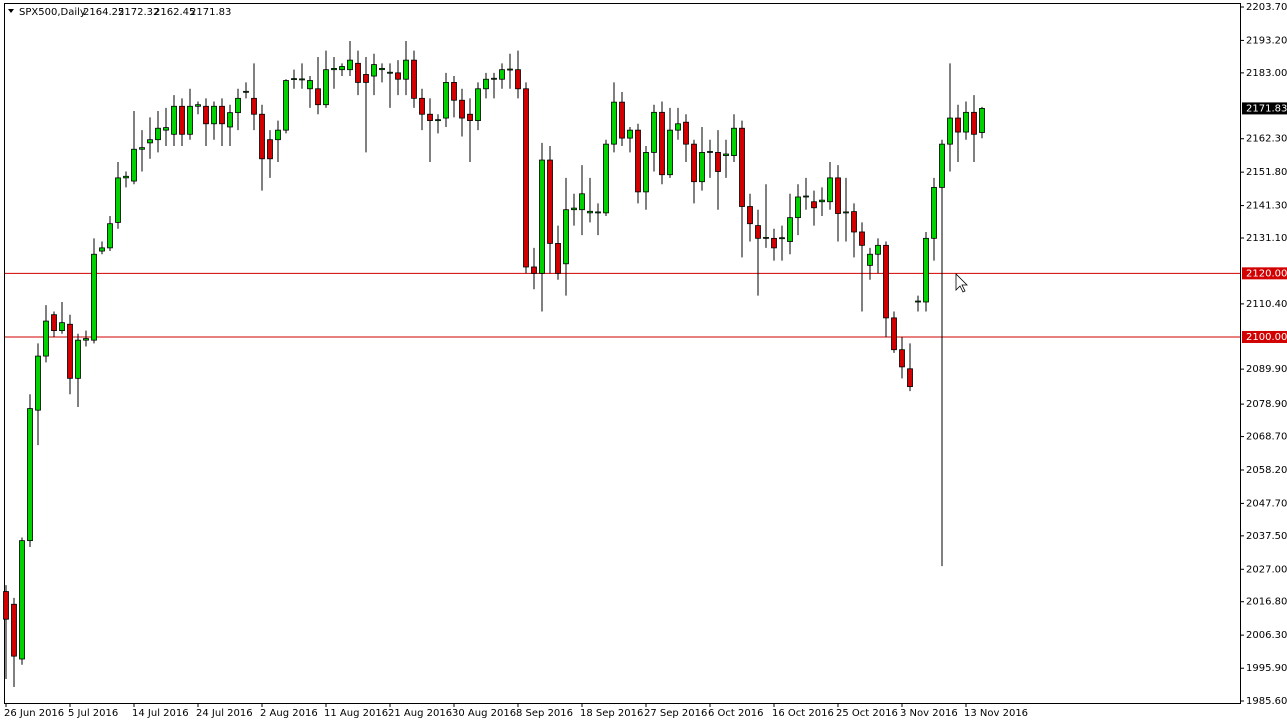 This screenshot has height=726, width=1287. What do you see at coordinates (138, 12) in the screenshot?
I see `header-high: 2172.32` at bounding box center [138, 12].